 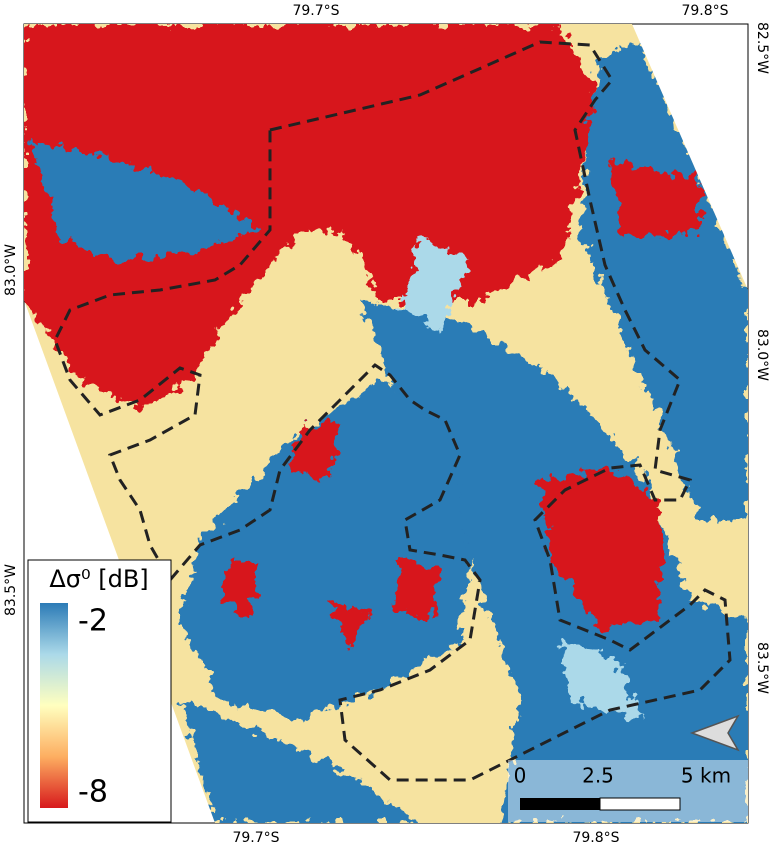 I want to click on scale-label: 0, so click(x=520, y=776).